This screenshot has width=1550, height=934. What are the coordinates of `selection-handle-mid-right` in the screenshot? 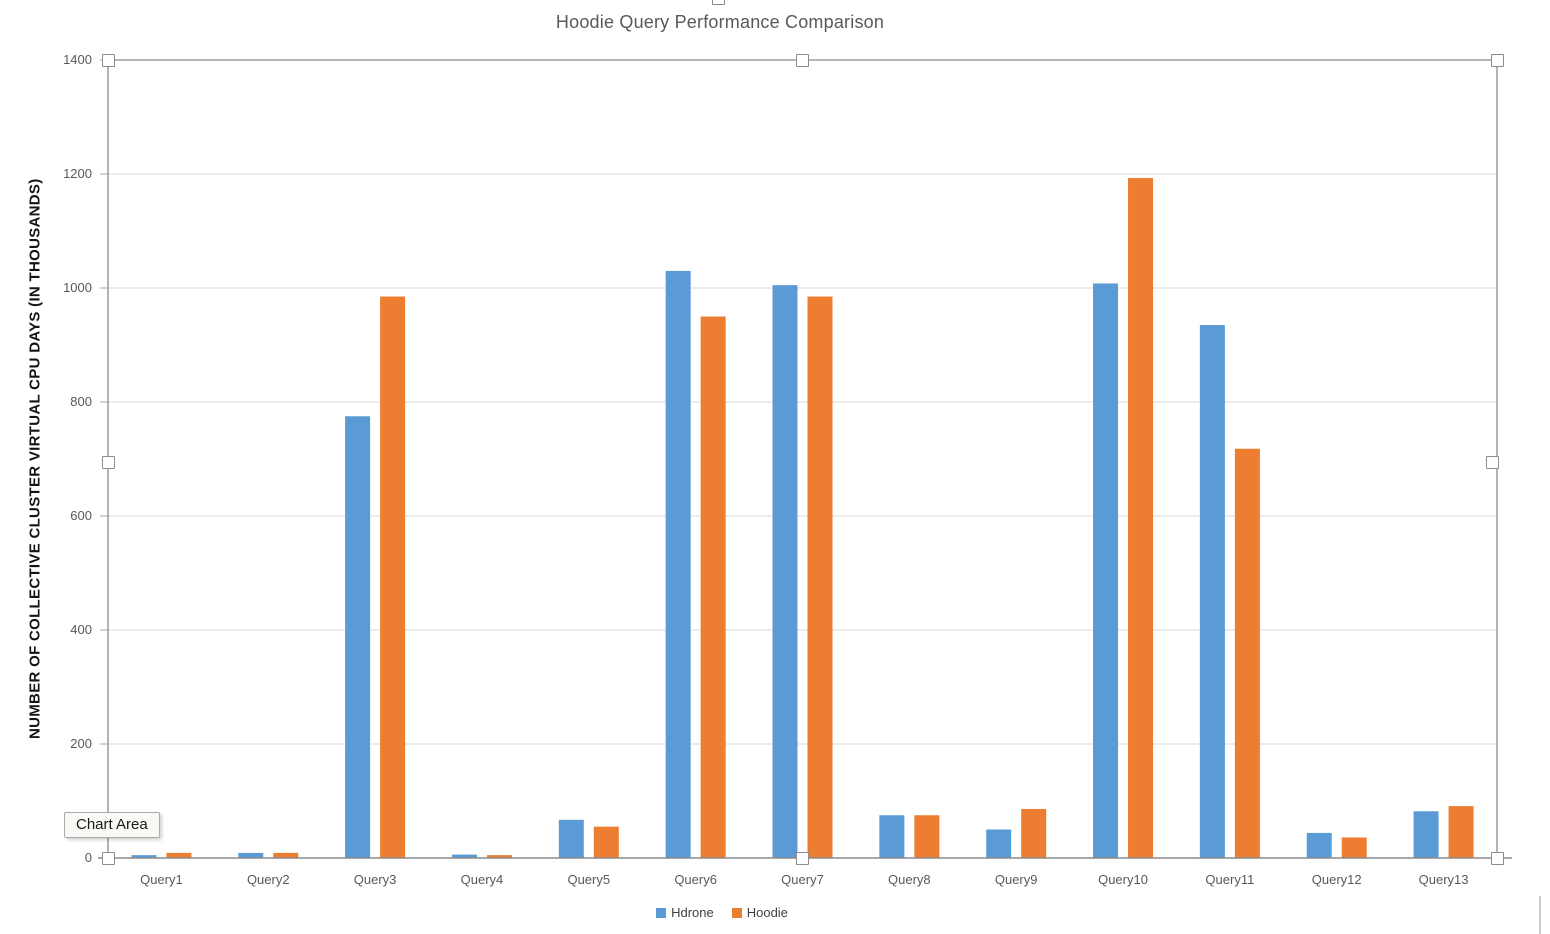 It's located at (1492, 462).